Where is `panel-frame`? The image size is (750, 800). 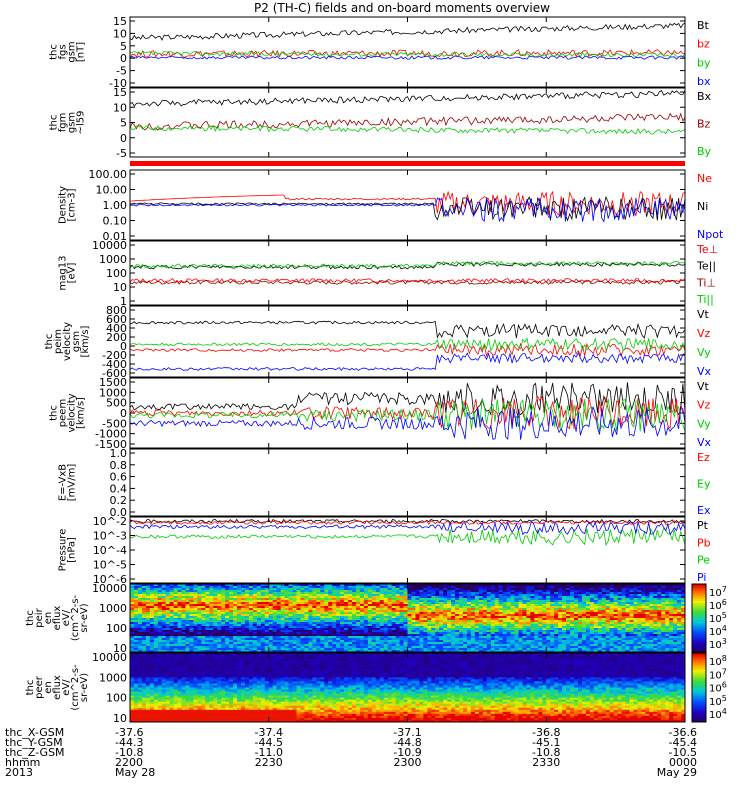 panel-frame is located at coordinates (407, 341).